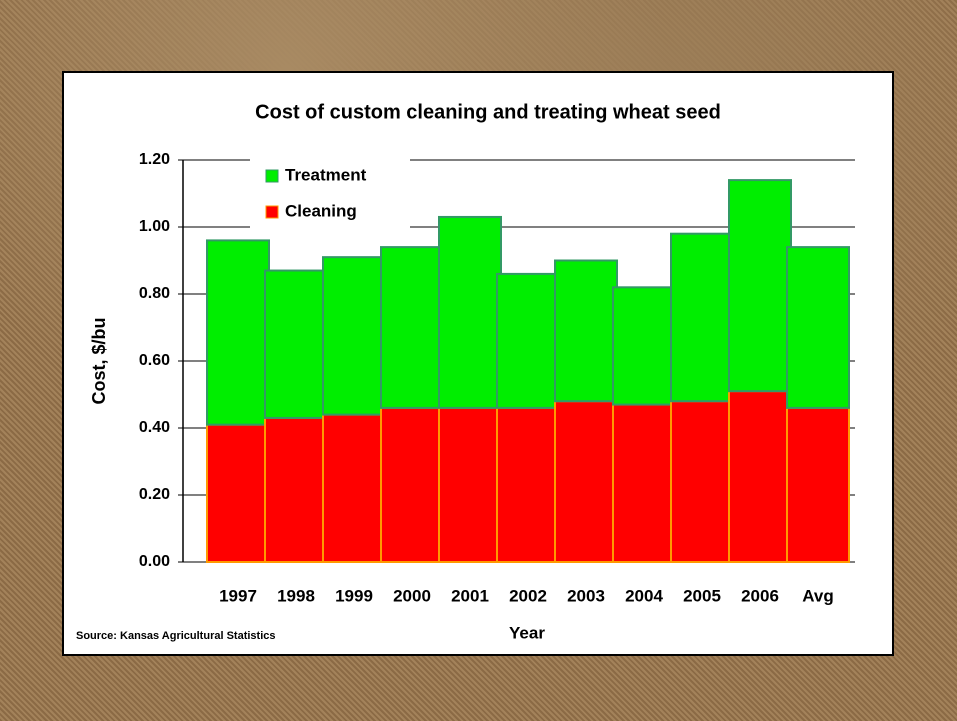  Describe the element at coordinates (354, 595) in the screenshot. I see `x-tick-label: 1999` at that location.